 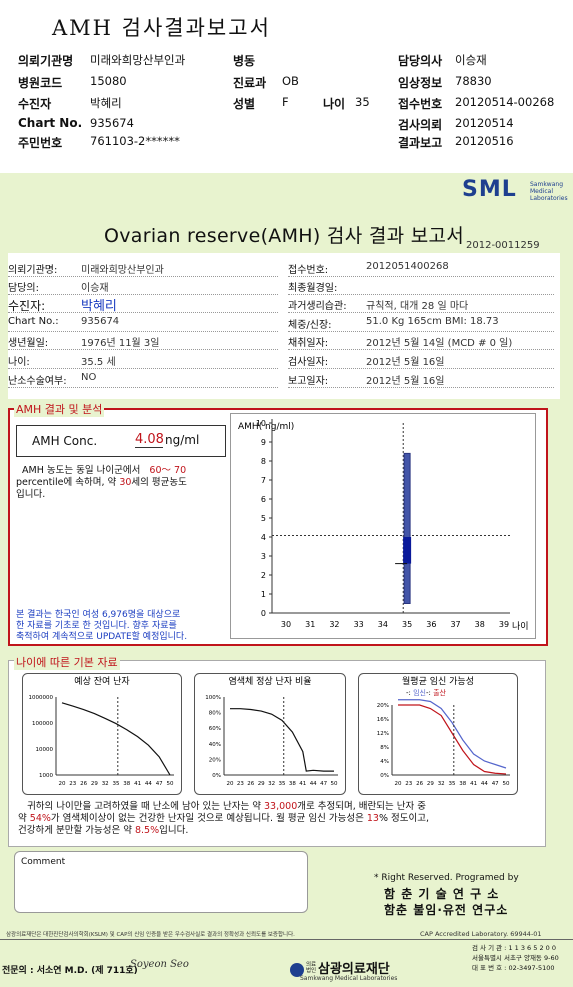 What do you see at coordinates (383, 624) in the screenshot?
I see `x-tick-label: 34` at bounding box center [383, 624].